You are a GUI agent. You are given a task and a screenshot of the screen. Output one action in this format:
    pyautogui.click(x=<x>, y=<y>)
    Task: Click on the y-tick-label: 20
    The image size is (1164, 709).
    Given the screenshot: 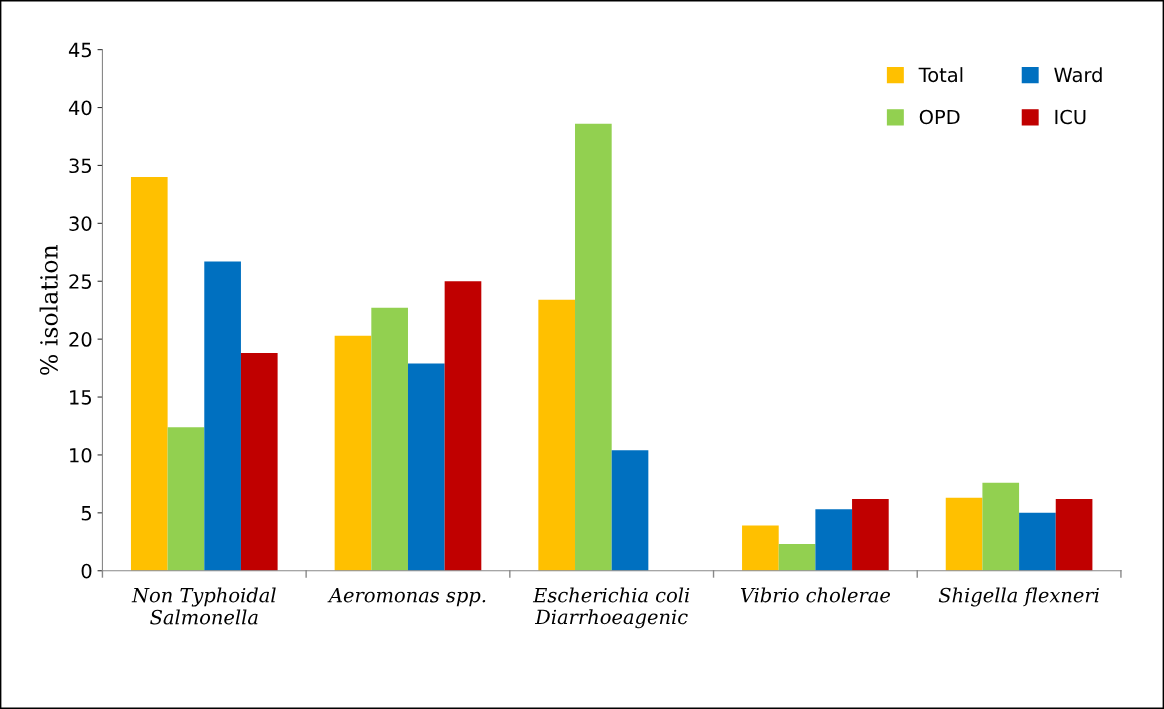 What is the action you would take?
    pyautogui.click(x=80, y=339)
    